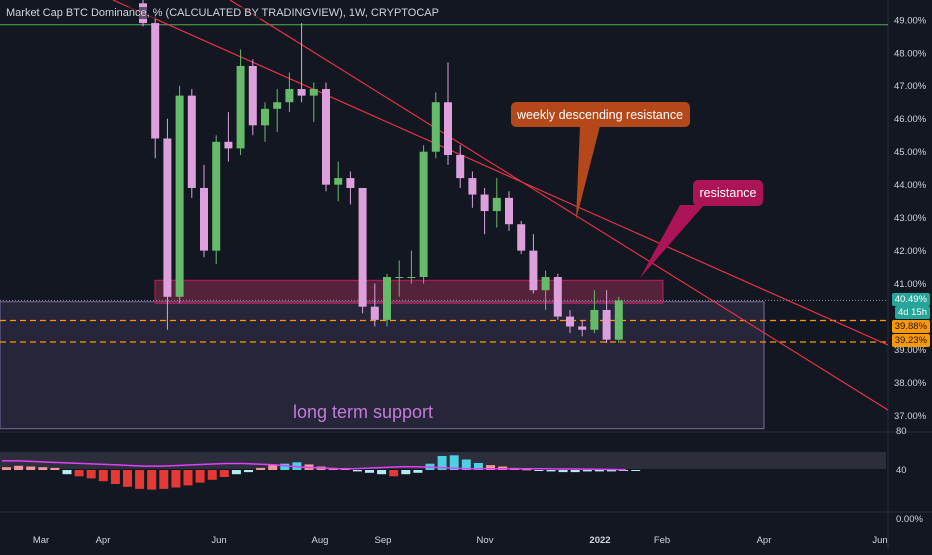 The width and height of the screenshot is (932, 555). Describe the element at coordinates (910, 299) in the screenshot. I see `current-price-label: 40.49%` at that location.